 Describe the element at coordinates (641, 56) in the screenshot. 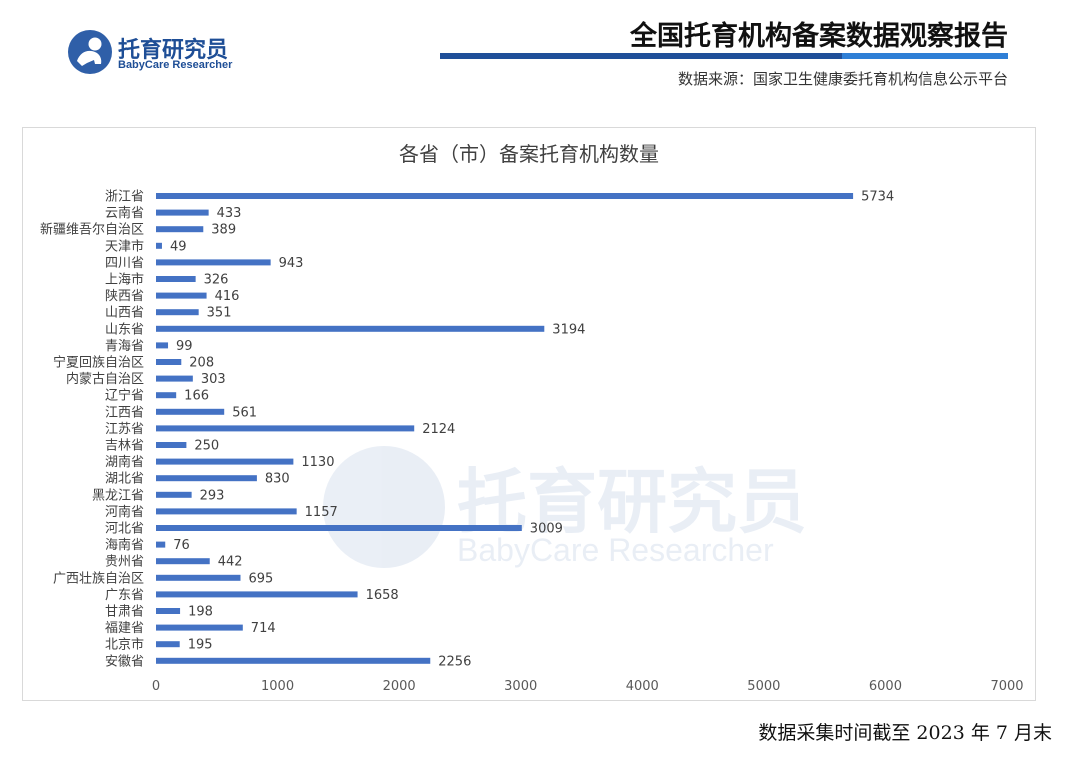

I see `title-underline-dark` at that location.